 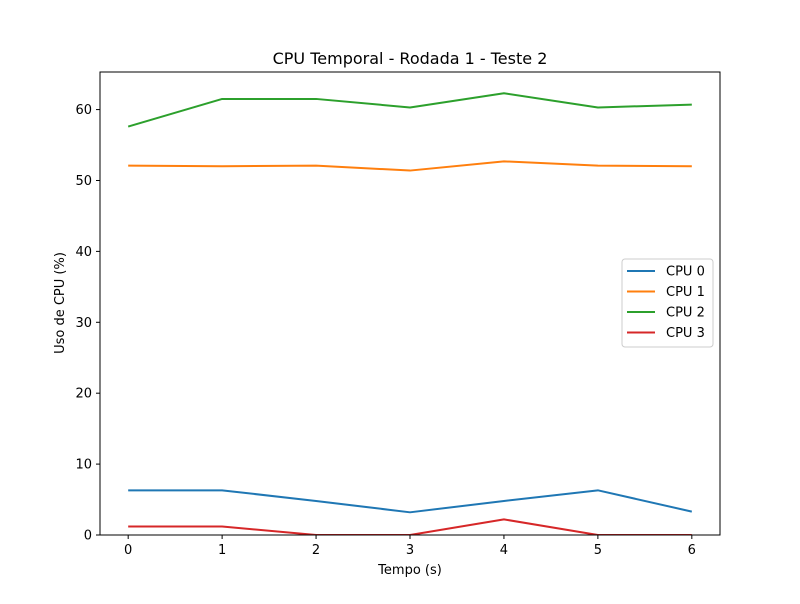 I want to click on legend-label: CPU 2, so click(x=685, y=313).